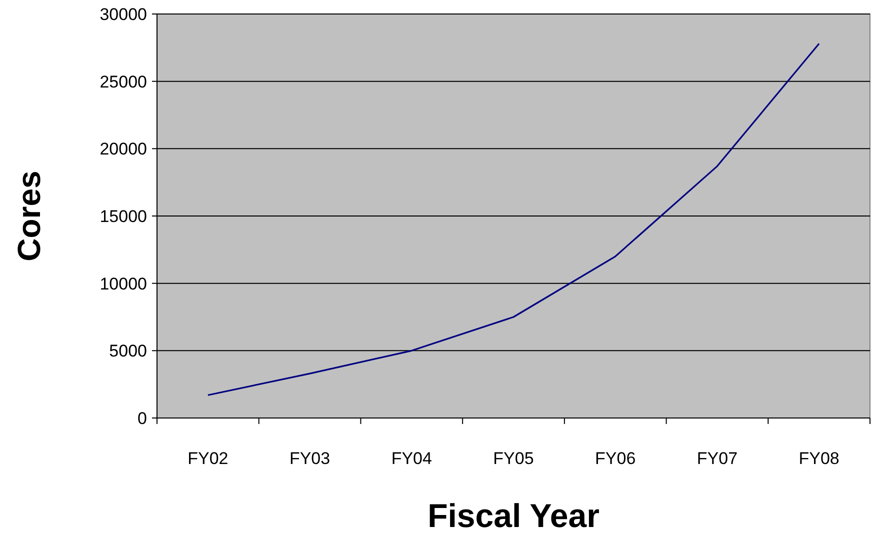  What do you see at coordinates (615, 458) in the screenshot?
I see `x-tick-label: FY06` at bounding box center [615, 458].